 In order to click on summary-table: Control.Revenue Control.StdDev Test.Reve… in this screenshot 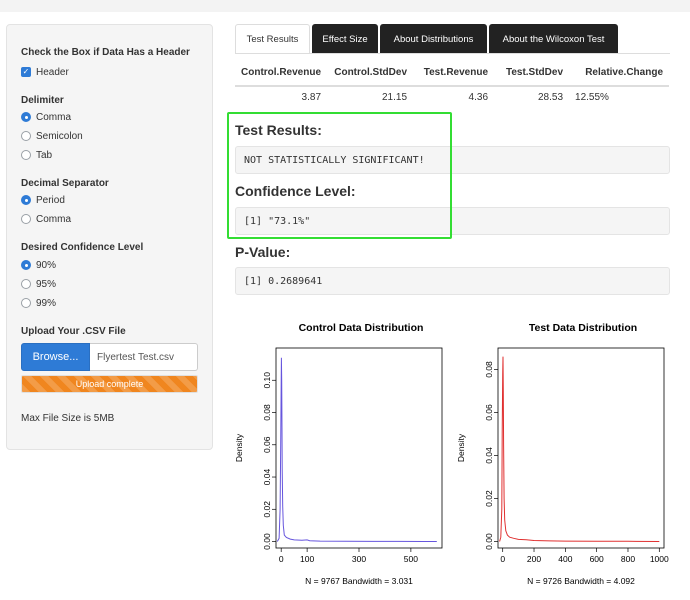, I will do `click(452, 84)`.